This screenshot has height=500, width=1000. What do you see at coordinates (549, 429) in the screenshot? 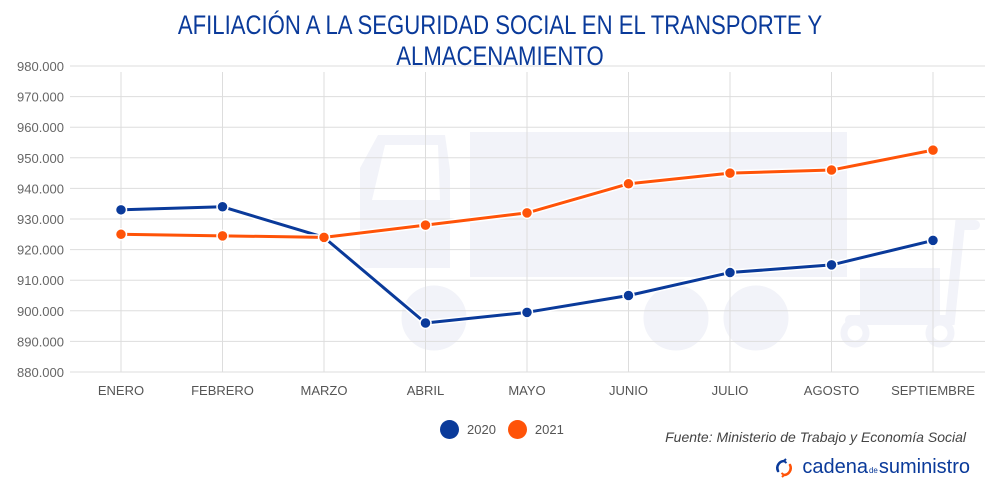
I see `legend-label: 2021` at bounding box center [549, 429].